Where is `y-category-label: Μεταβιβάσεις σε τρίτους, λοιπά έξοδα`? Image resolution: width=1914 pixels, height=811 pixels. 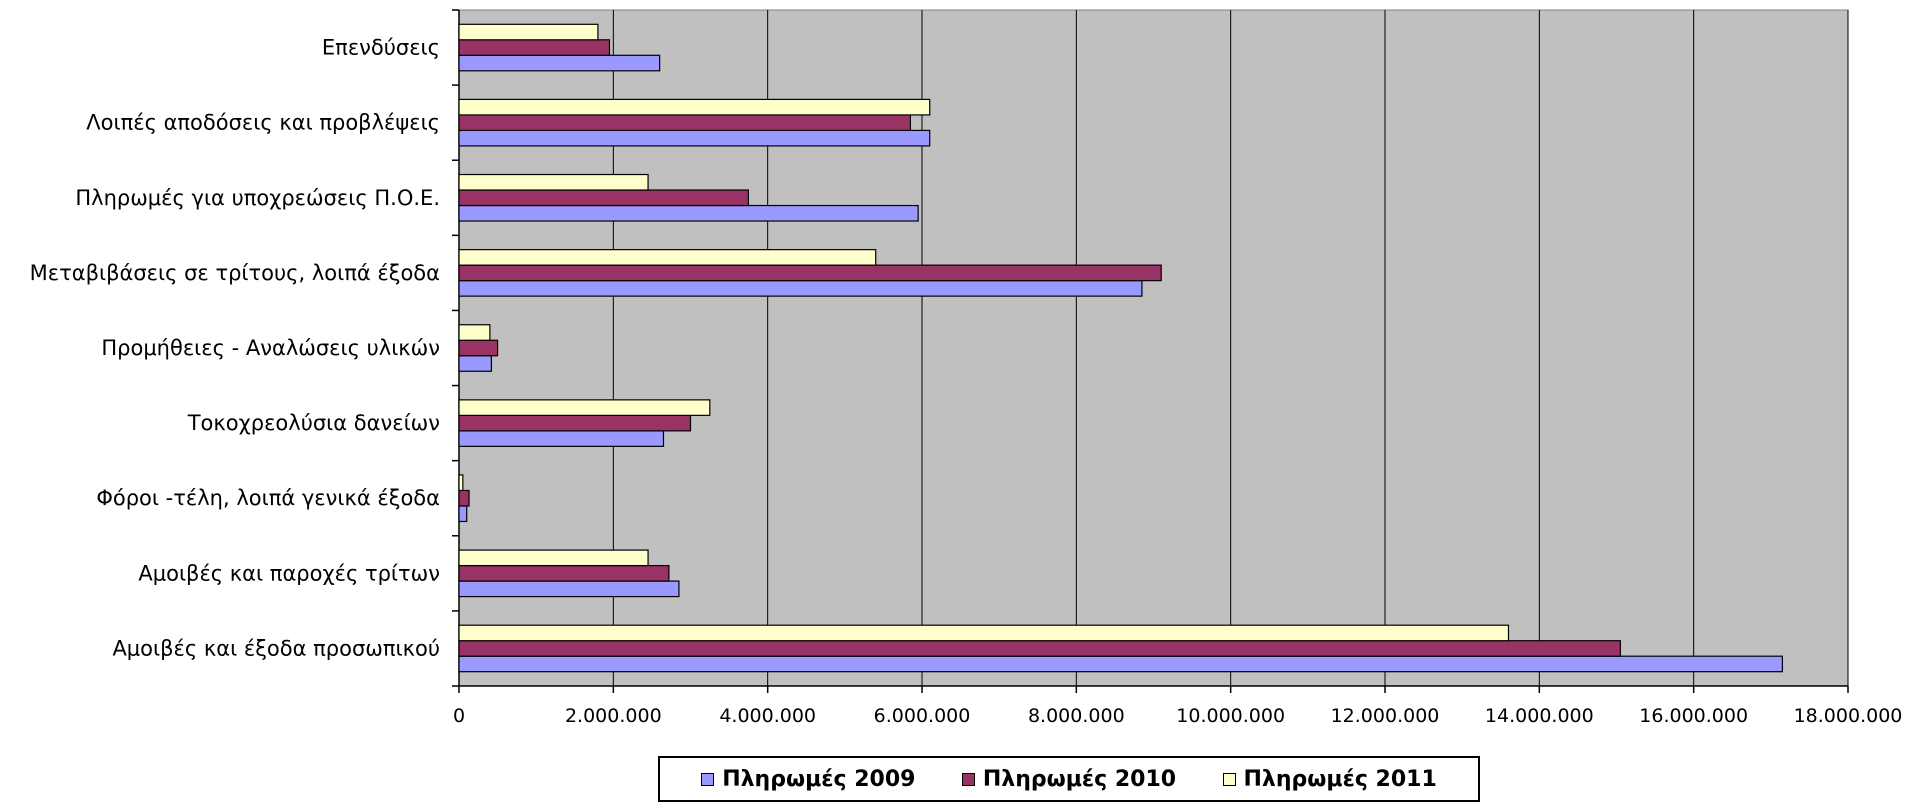
y-category-label: Μεταβιβάσεις σε τρίτους, λοιπά έξοδα is located at coordinates (235, 273).